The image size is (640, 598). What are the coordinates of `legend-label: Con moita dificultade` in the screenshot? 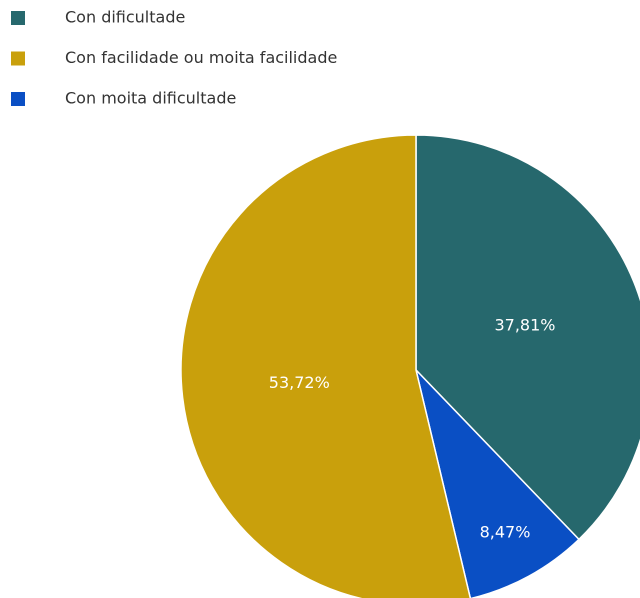 It's located at (150, 98).